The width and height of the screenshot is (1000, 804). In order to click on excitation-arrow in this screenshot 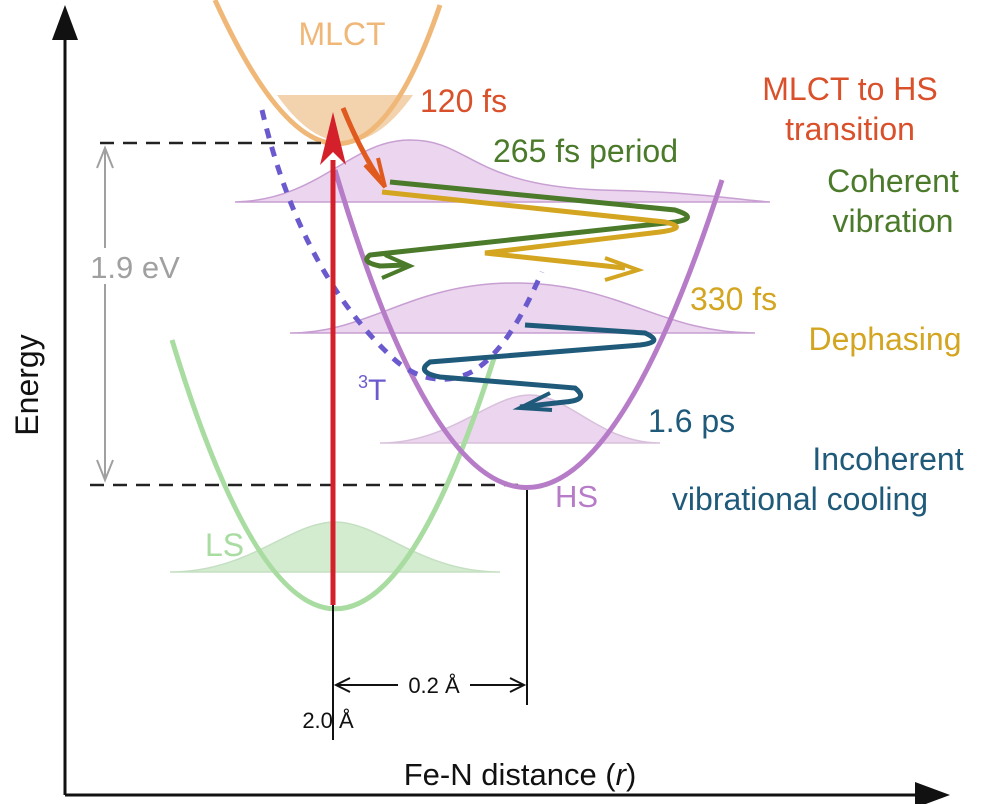, I will do `click(333, 358)`.